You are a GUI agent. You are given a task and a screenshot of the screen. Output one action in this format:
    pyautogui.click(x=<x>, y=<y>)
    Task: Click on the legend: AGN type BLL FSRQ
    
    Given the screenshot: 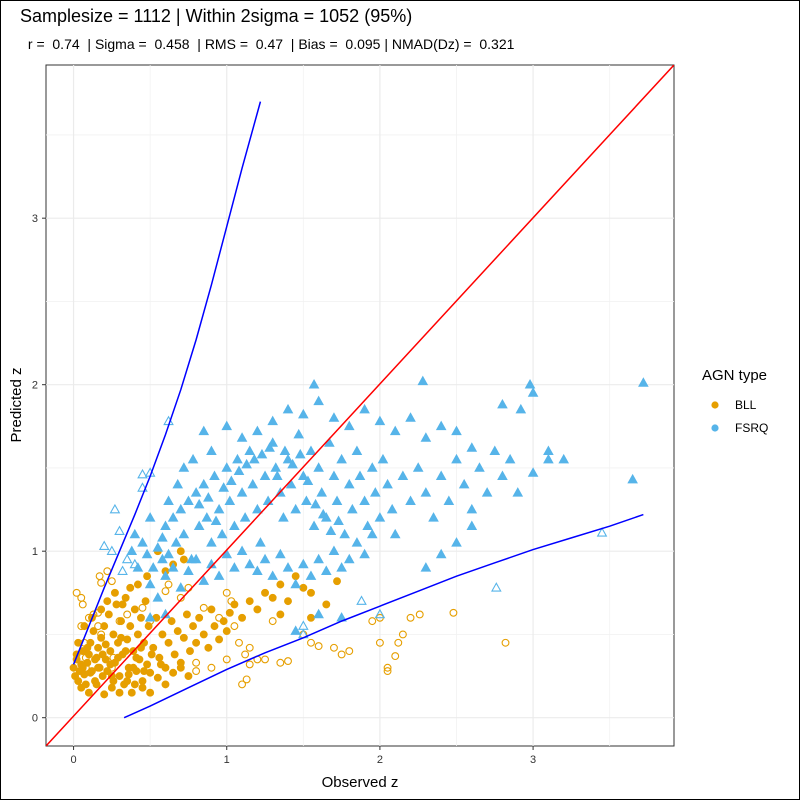 What is the action you would take?
    pyautogui.click(x=735, y=401)
    